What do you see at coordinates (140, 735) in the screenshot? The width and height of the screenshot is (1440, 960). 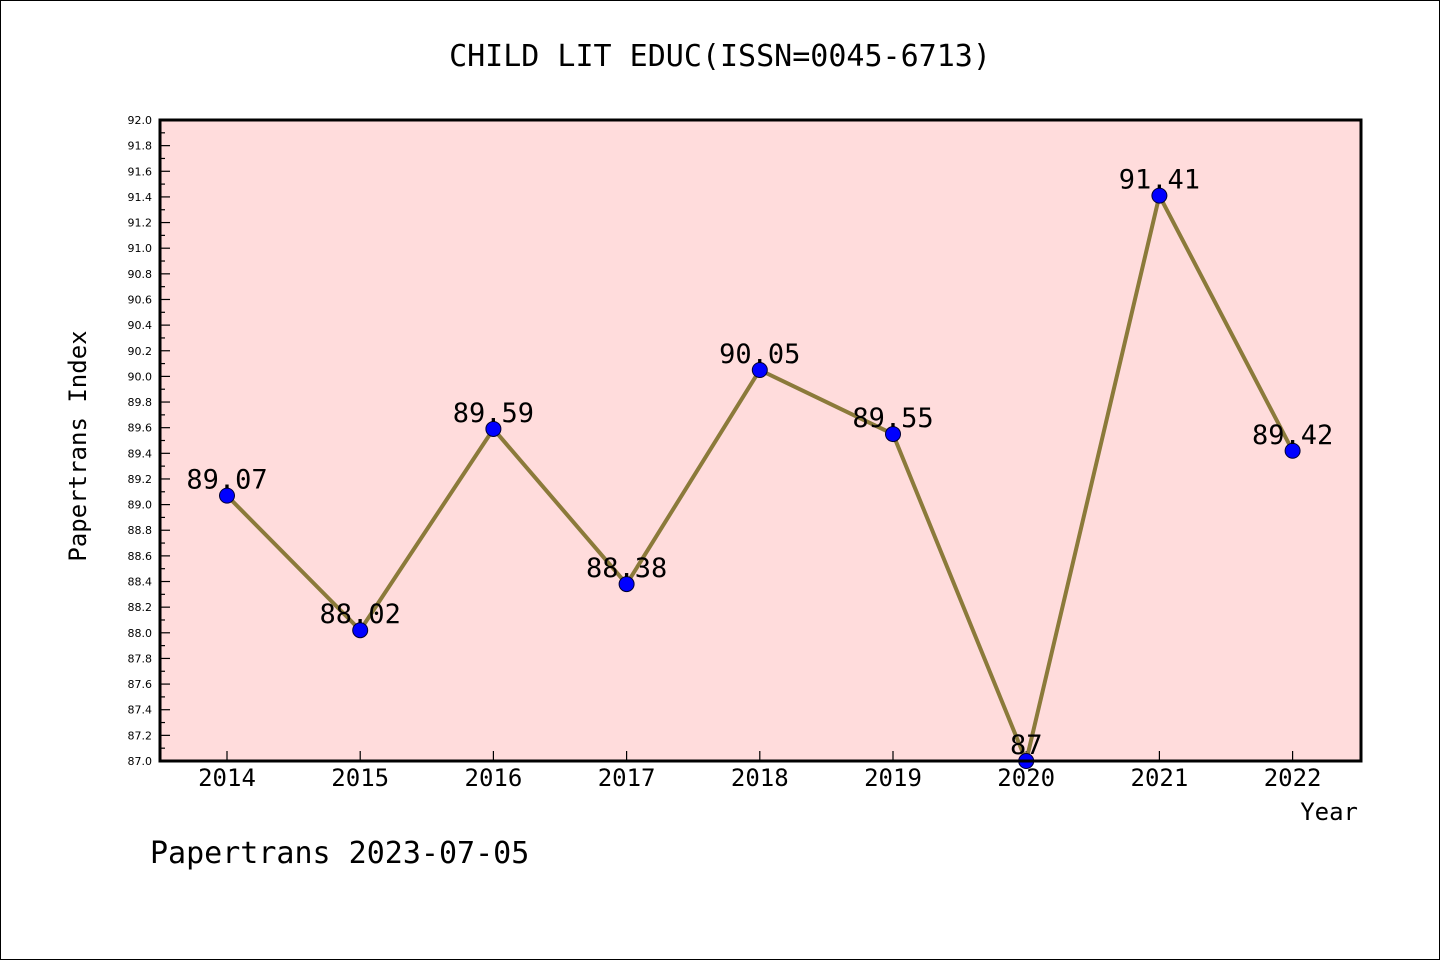 I see `y-tick-label: 87.2` at bounding box center [140, 735].